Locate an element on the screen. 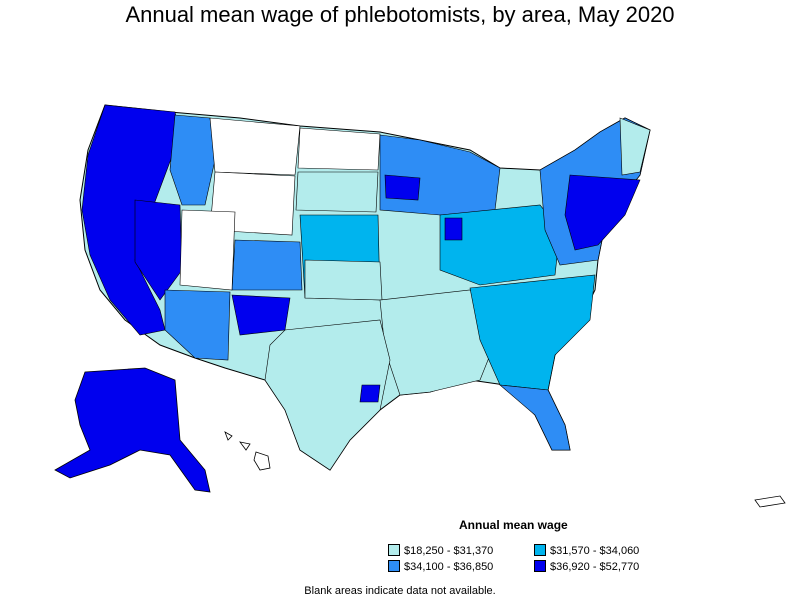 The image size is (800, 600). legend-item-2: $31,570 - $34,060 is located at coordinates (586, 550).